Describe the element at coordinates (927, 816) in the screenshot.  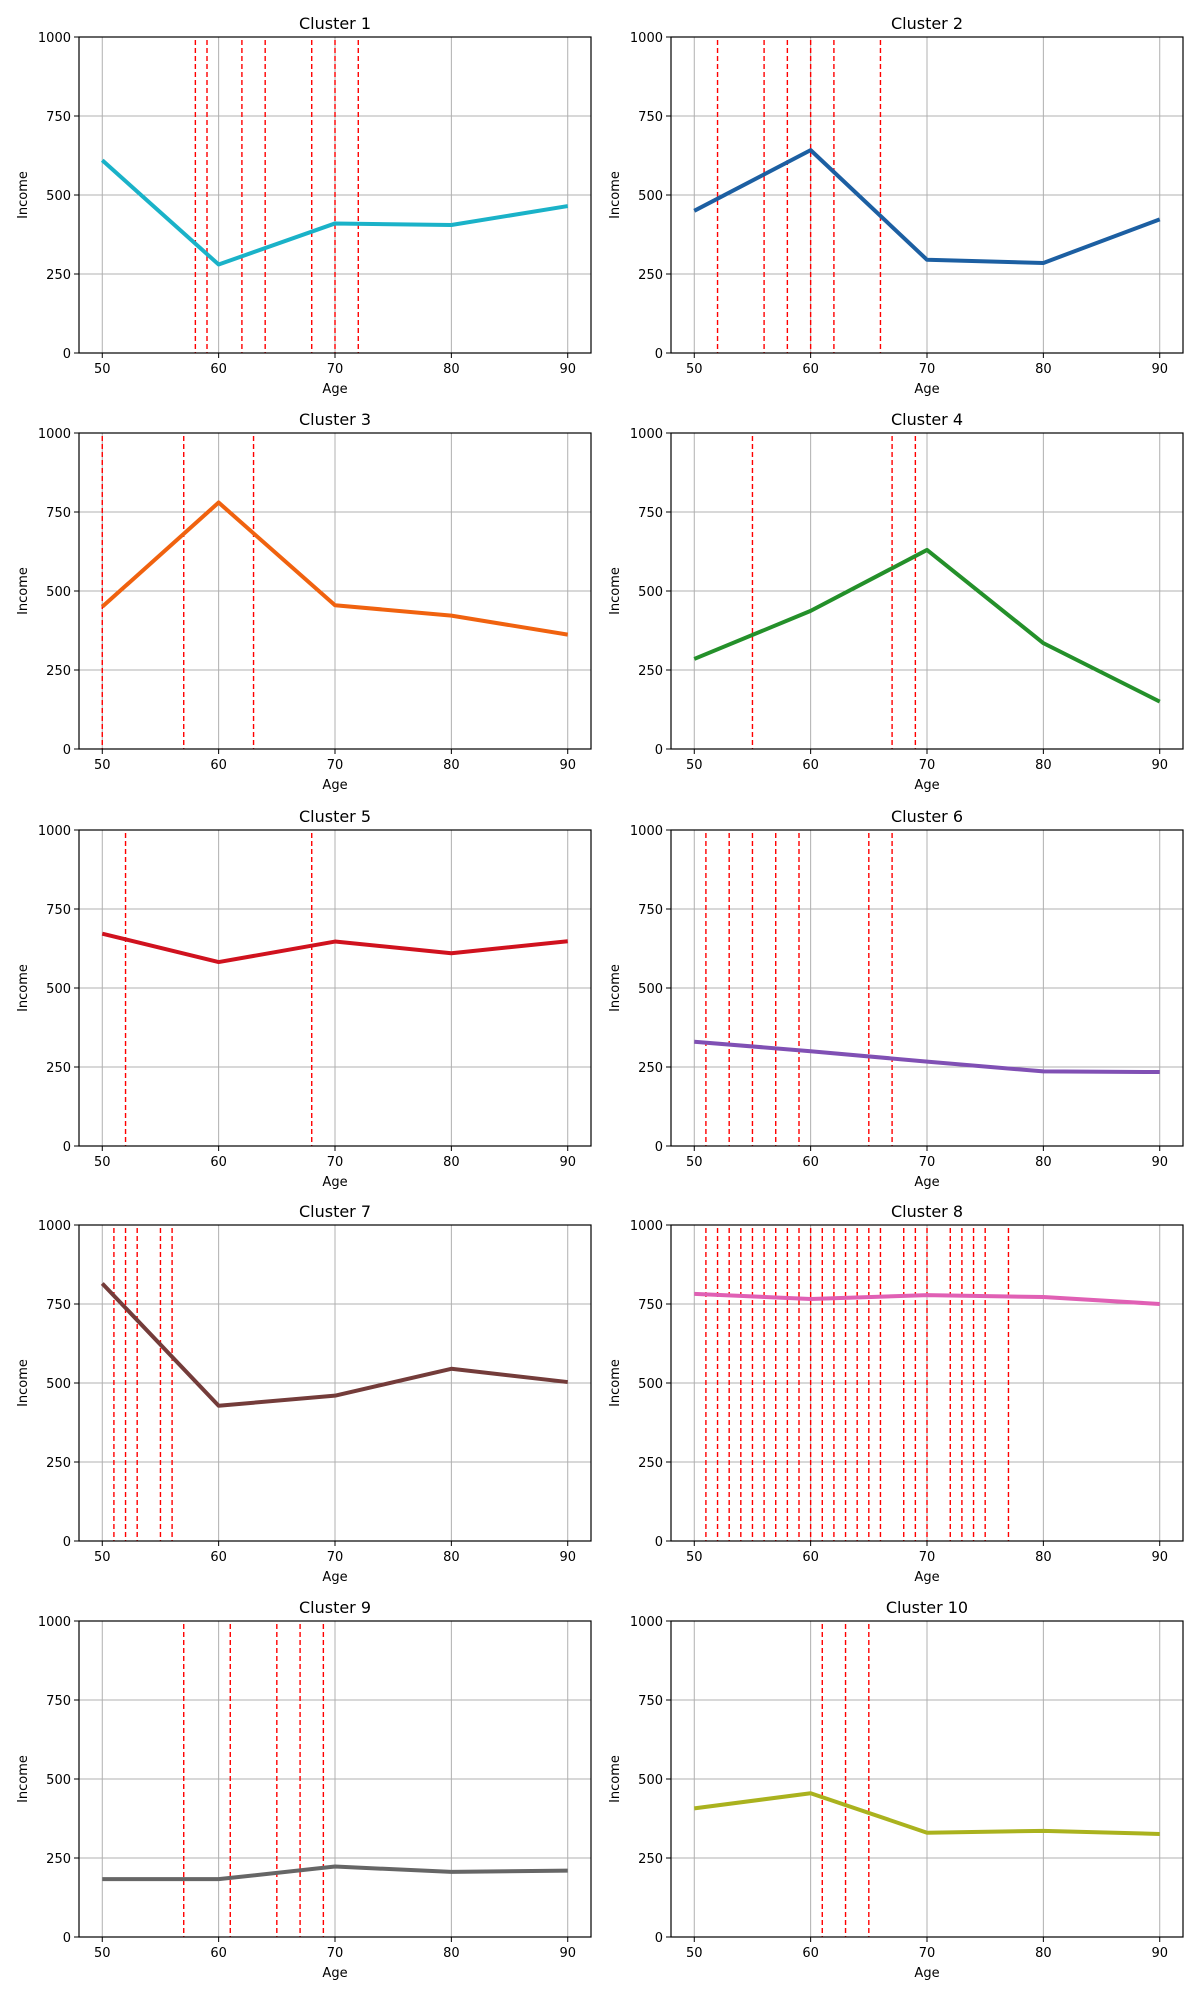
I see `subplot-title: Cluster 6` at that location.